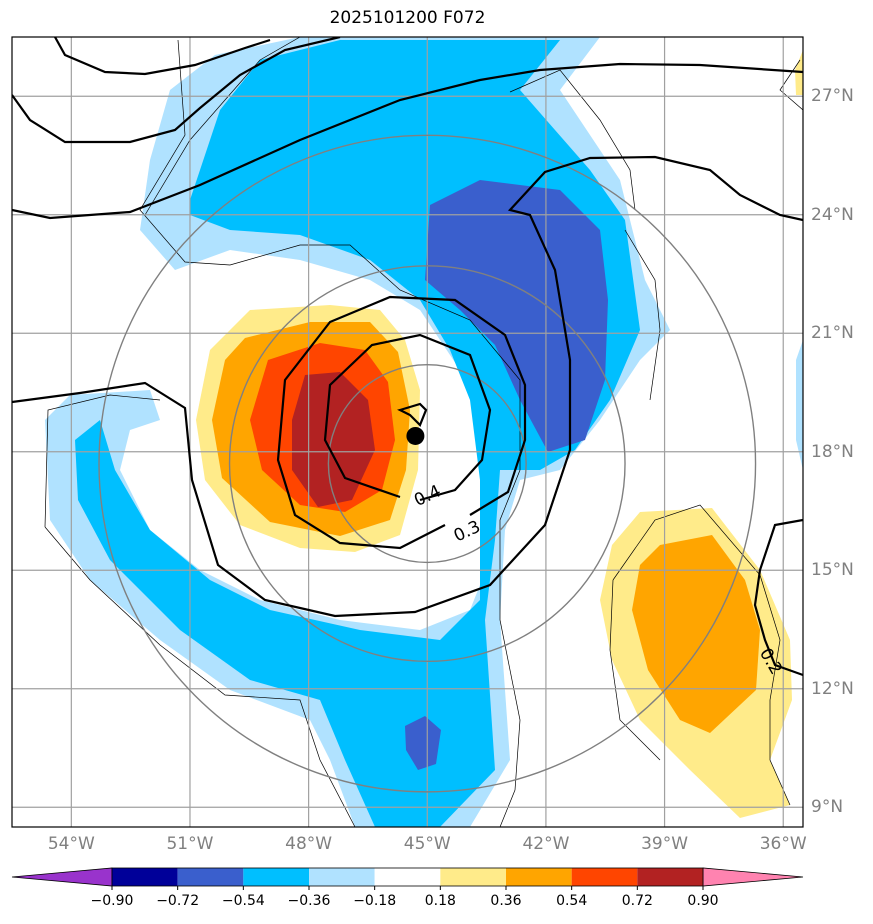 The width and height of the screenshot is (873, 924). Describe the element at coordinates (665, 844) in the screenshot. I see `lon-tick-label-5: 39°W` at that location.